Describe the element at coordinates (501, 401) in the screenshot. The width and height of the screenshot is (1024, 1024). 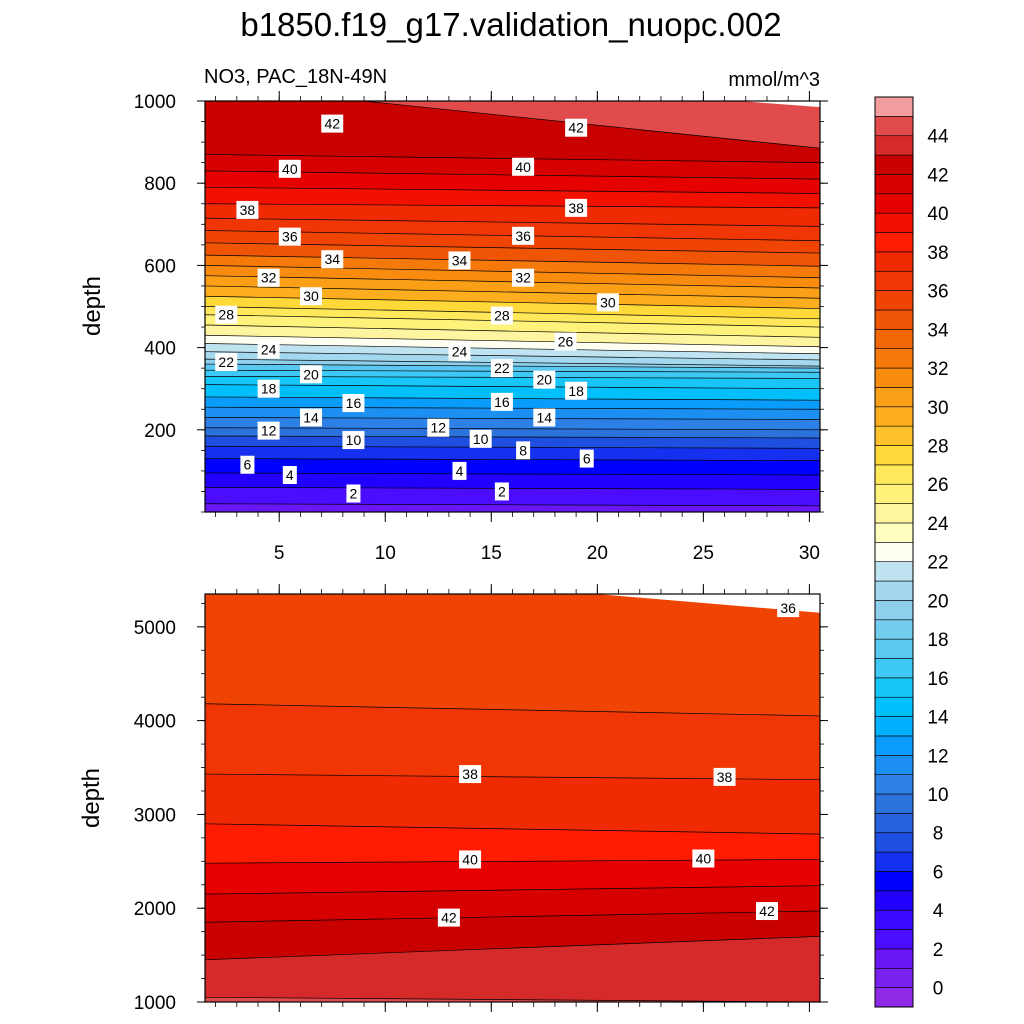
I see `contour-label: 16` at that location.